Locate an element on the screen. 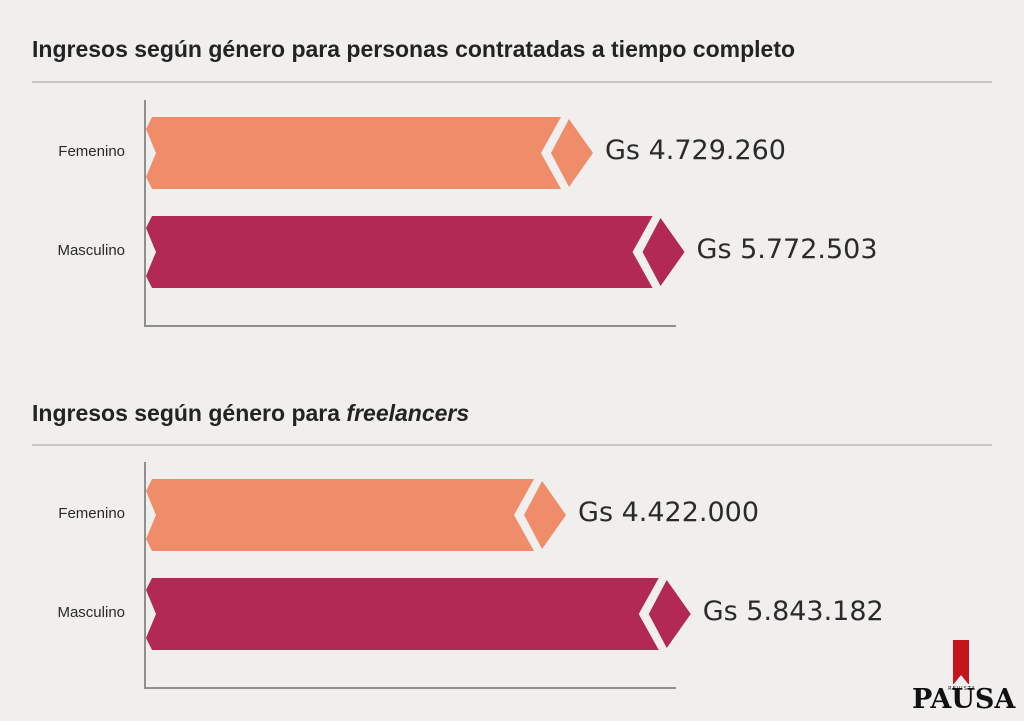 The height and width of the screenshot is (721, 1024). value-label-masculino: Gs 5.772.503 is located at coordinates (787, 249).